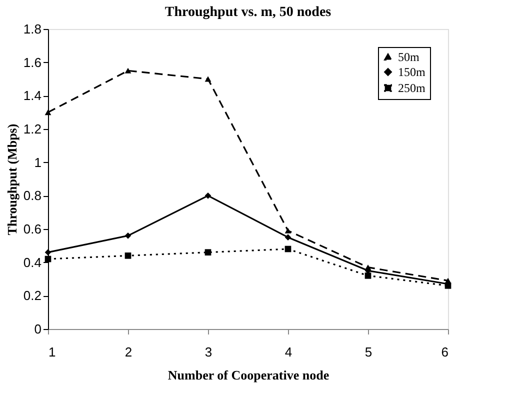 The height and width of the screenshot is (414, 521). I want to click on x-tick-label: 6, so click(444, 352).